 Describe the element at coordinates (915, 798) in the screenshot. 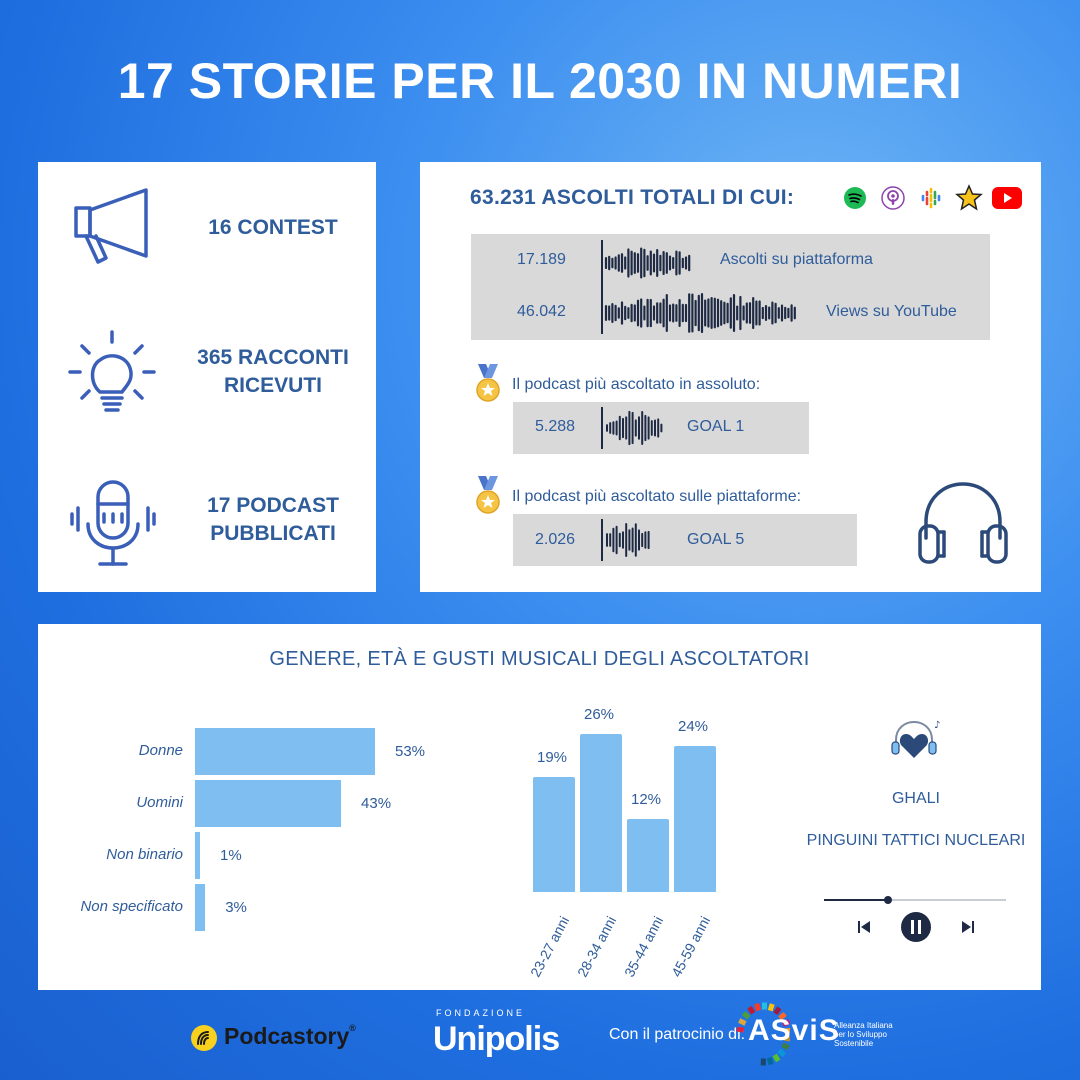

I see `artist-ghali: GHALI` at that location.